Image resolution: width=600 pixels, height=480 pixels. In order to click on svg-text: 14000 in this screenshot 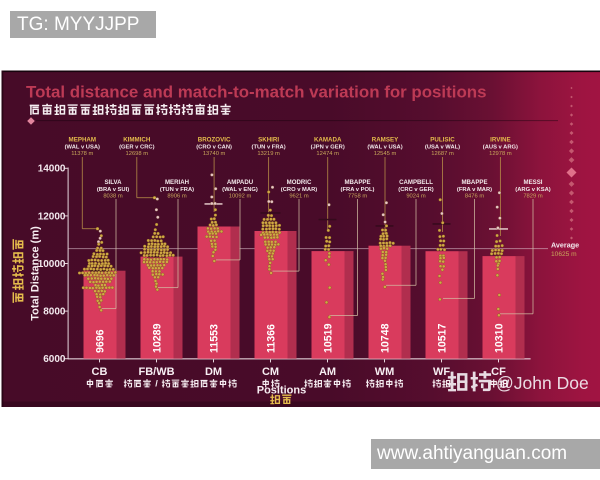, I will do `click(52, 169)`.